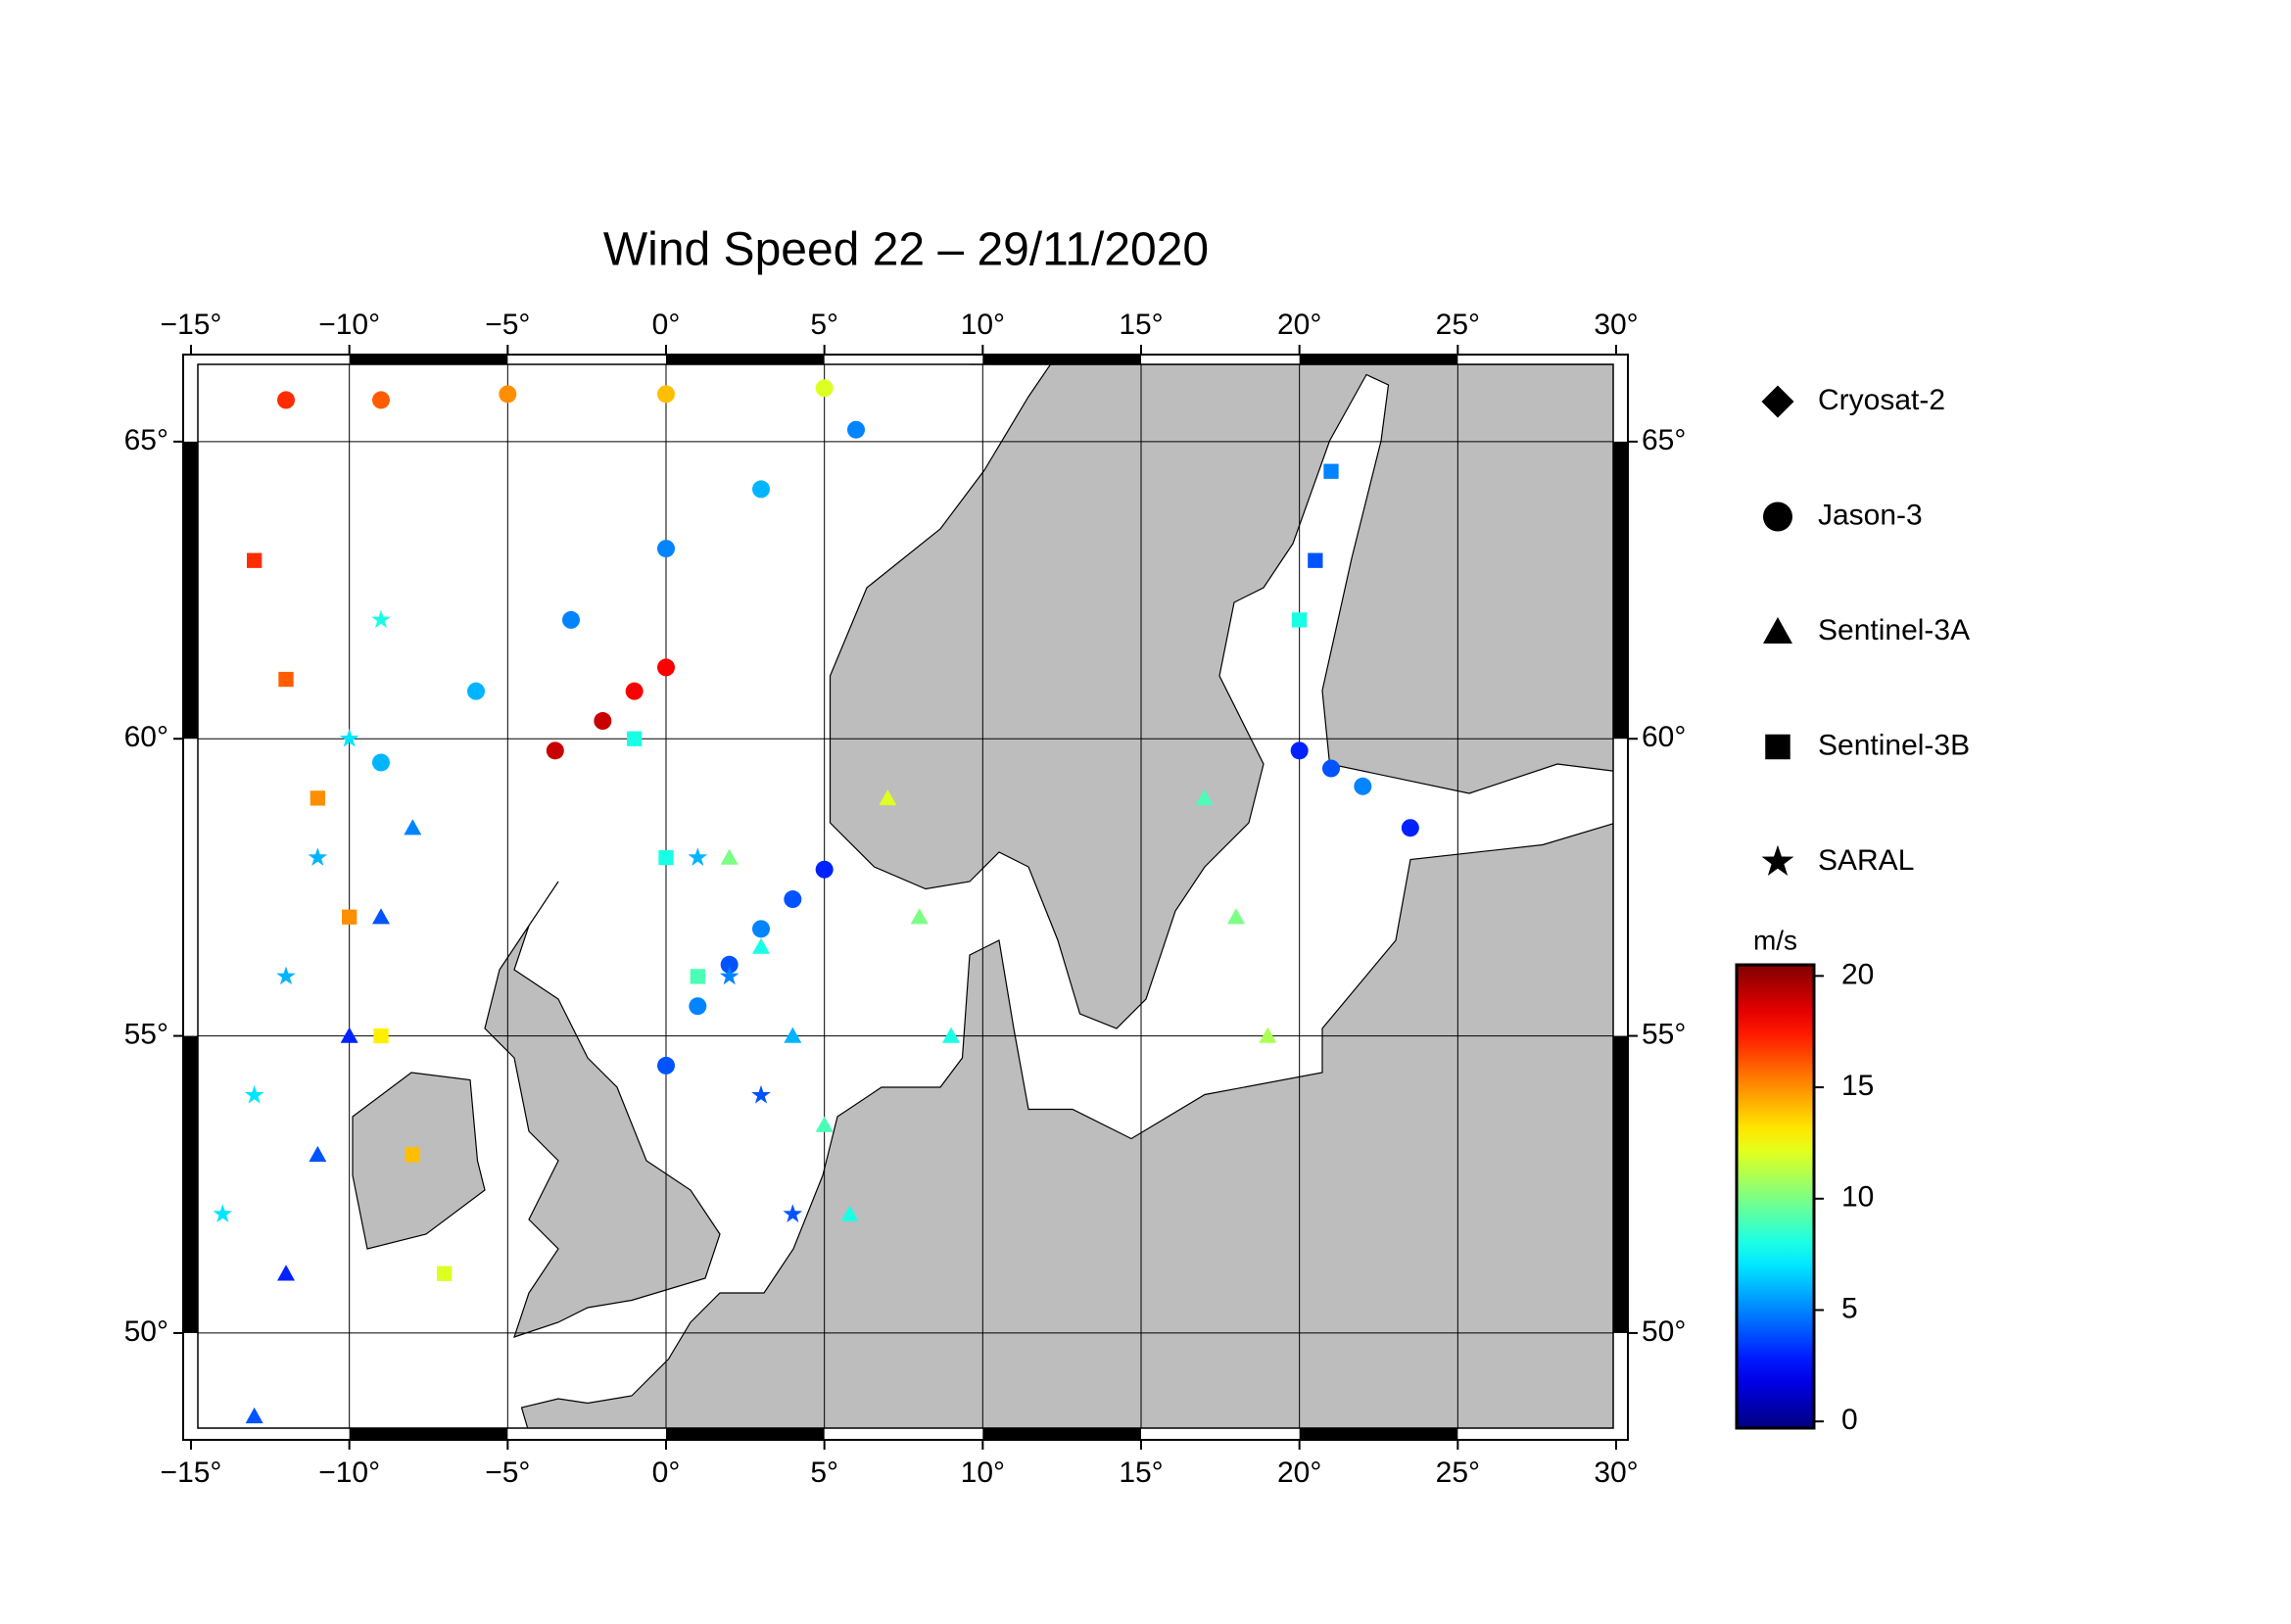  What do you see at coordinates (1458, 1473) in the screenshot?
I see `x-tick-label: 25°` at bounding box center [1458, 1473].